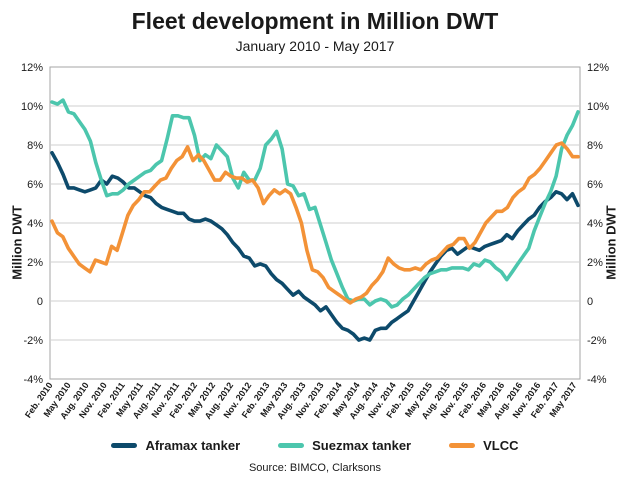  What do you see at coordinates (590, 302) in the screenshot?
I see `y-tick-label-right: 0` at bounding box center [590, 302].